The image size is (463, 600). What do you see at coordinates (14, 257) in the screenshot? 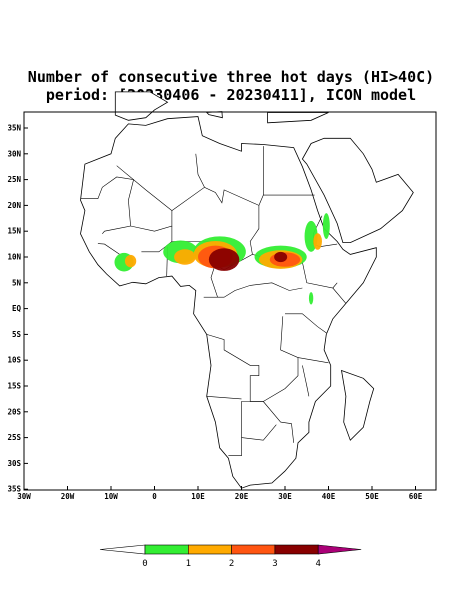
I see `lat-tick-label: 10N` at bounding box center [14, 257].